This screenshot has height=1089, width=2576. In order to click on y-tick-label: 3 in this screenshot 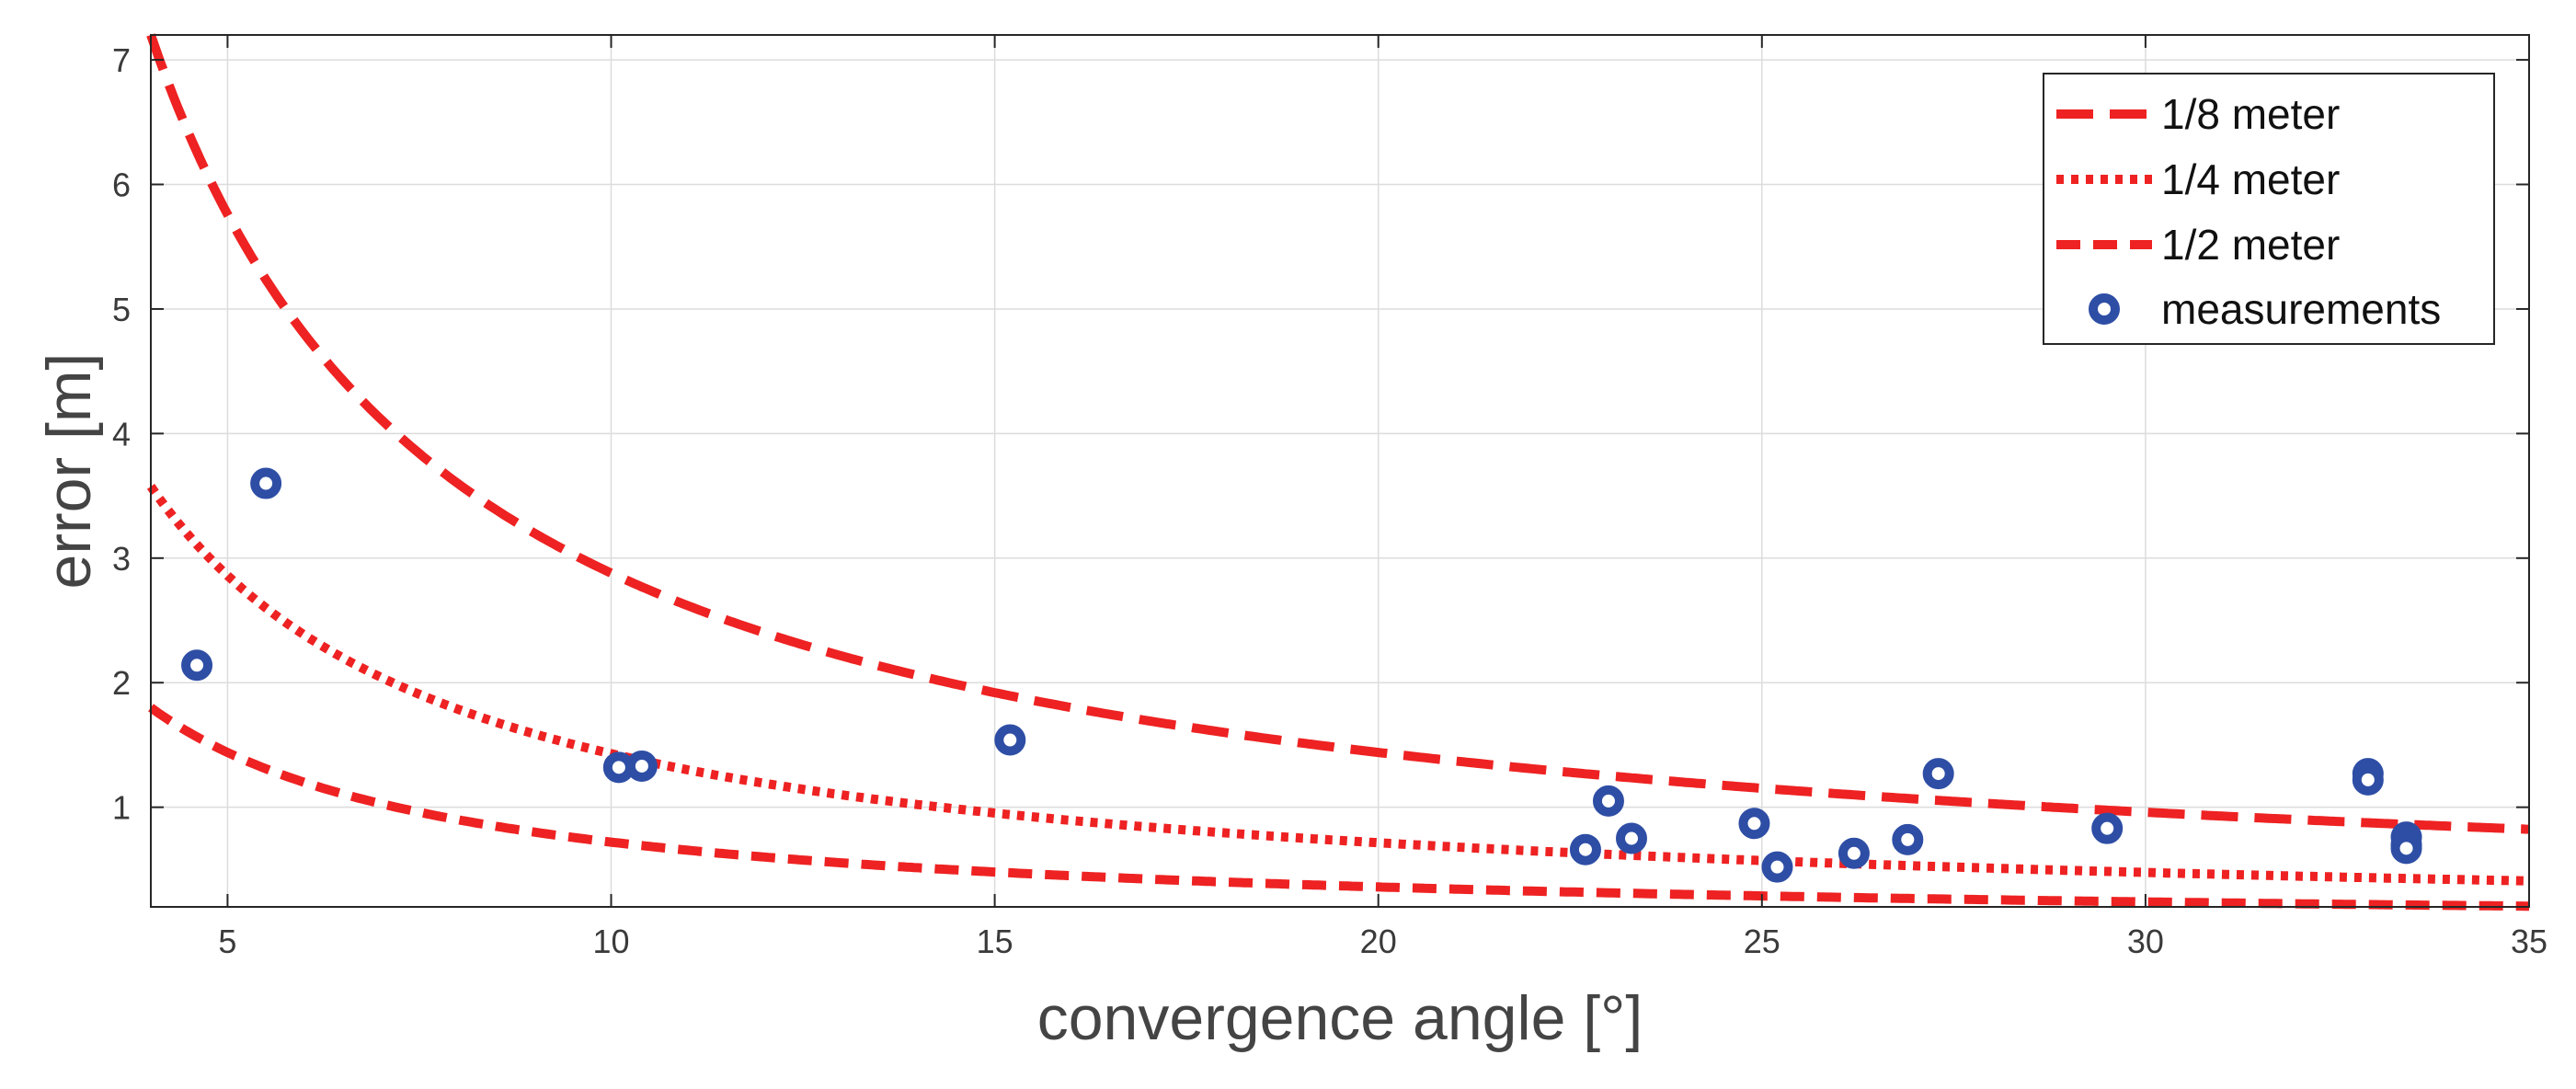, I will do `click(122, 559)`.